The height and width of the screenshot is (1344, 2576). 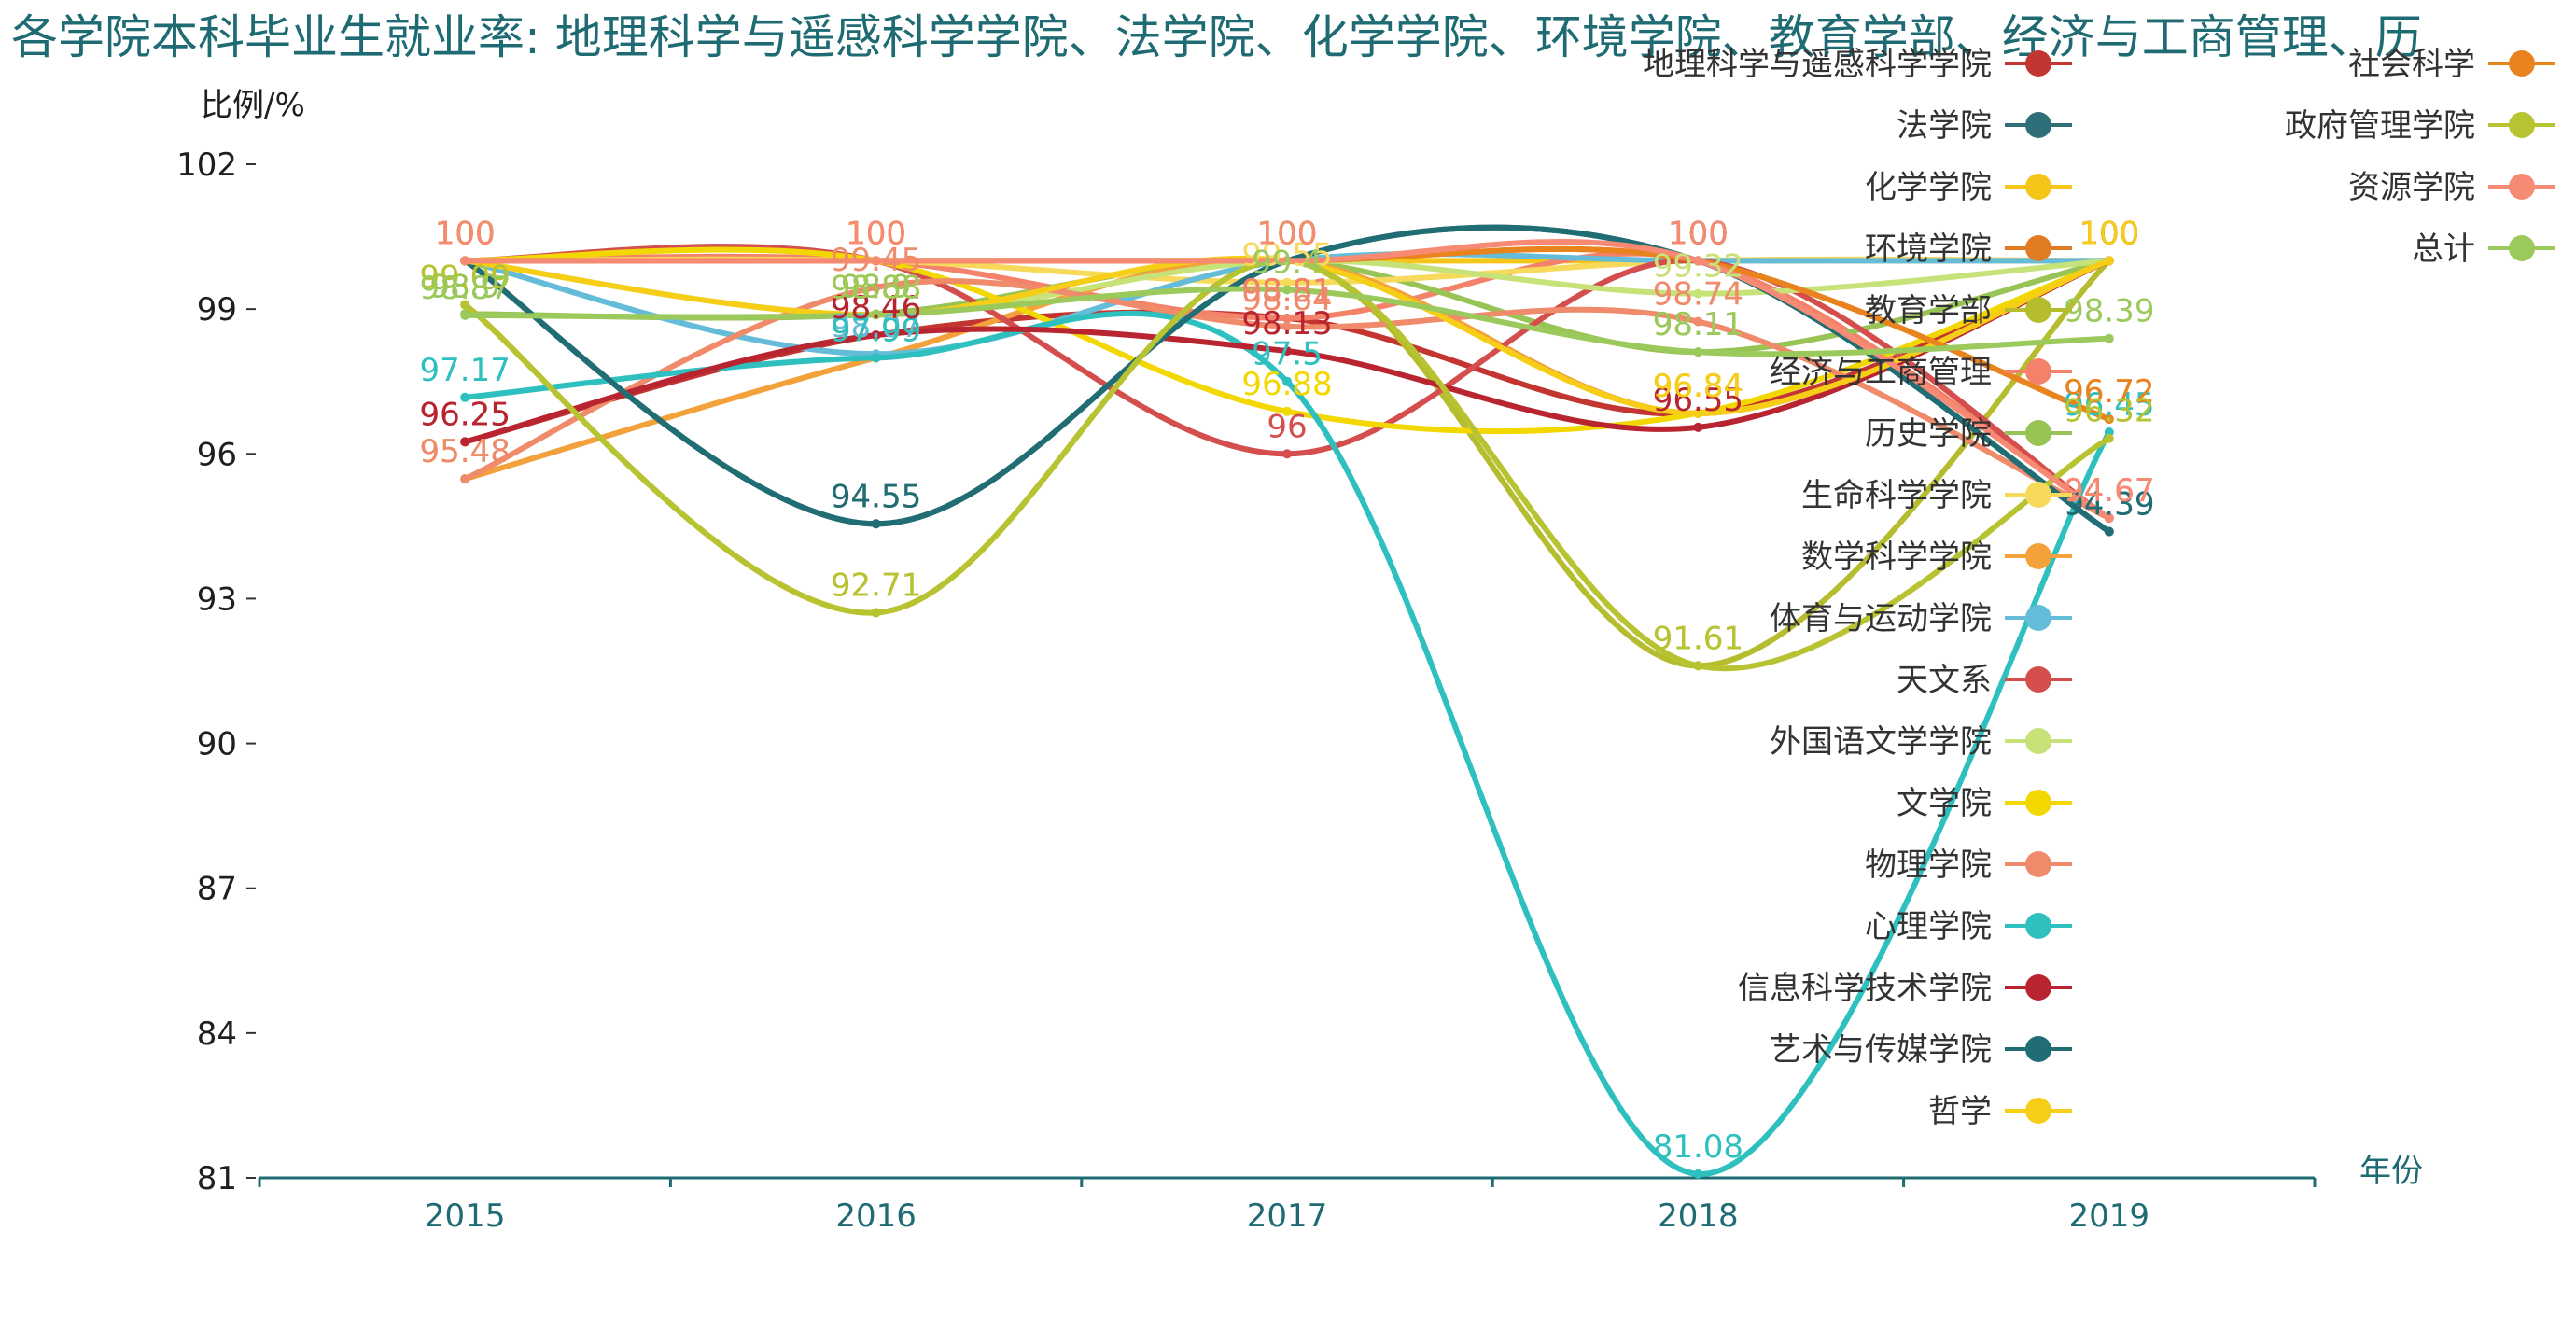 What do you see at coordinates (1286, 255) in the screenshot?
I see `data-label: 99.55` at bounding box center [1286, 255].